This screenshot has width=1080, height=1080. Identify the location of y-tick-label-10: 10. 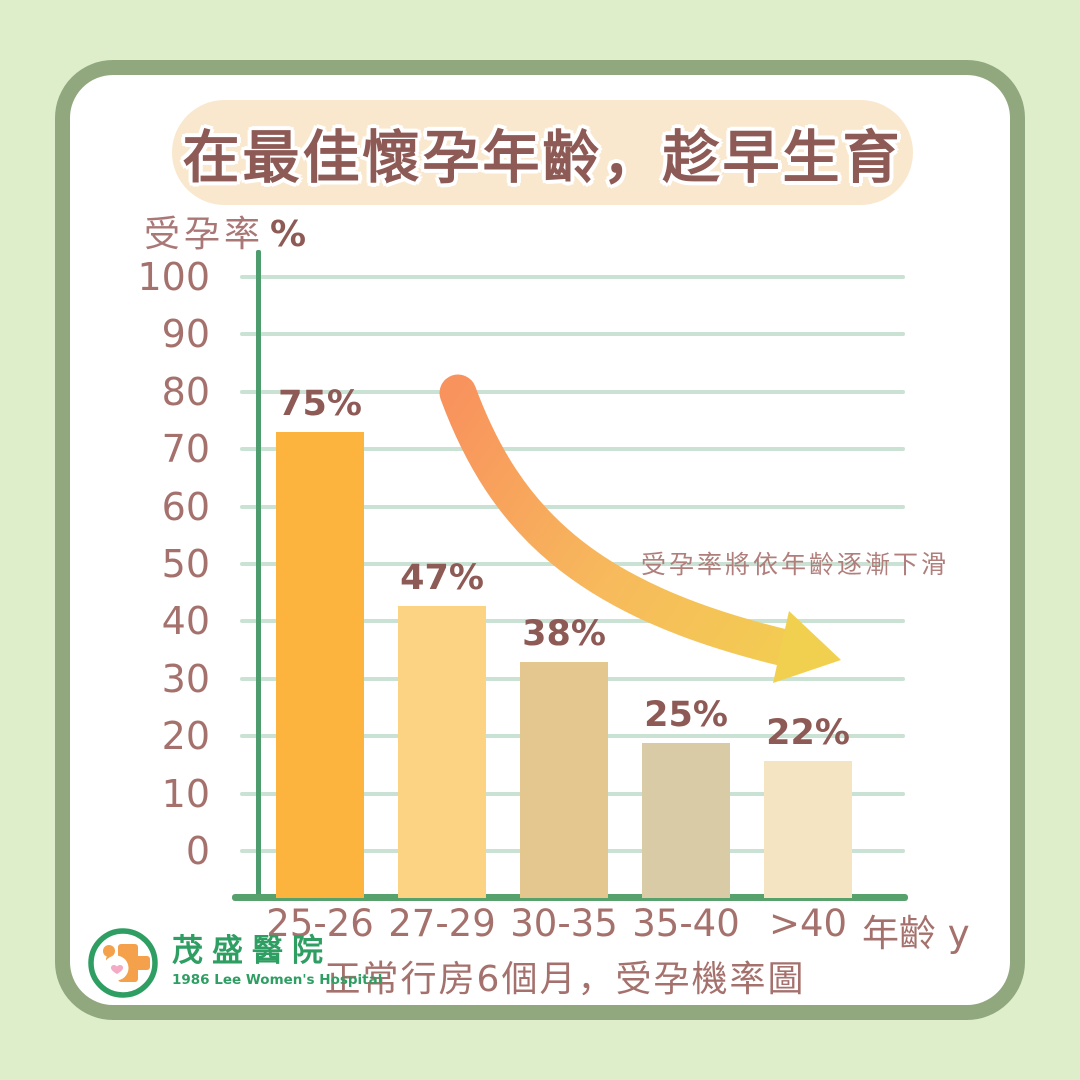
(185, 793).